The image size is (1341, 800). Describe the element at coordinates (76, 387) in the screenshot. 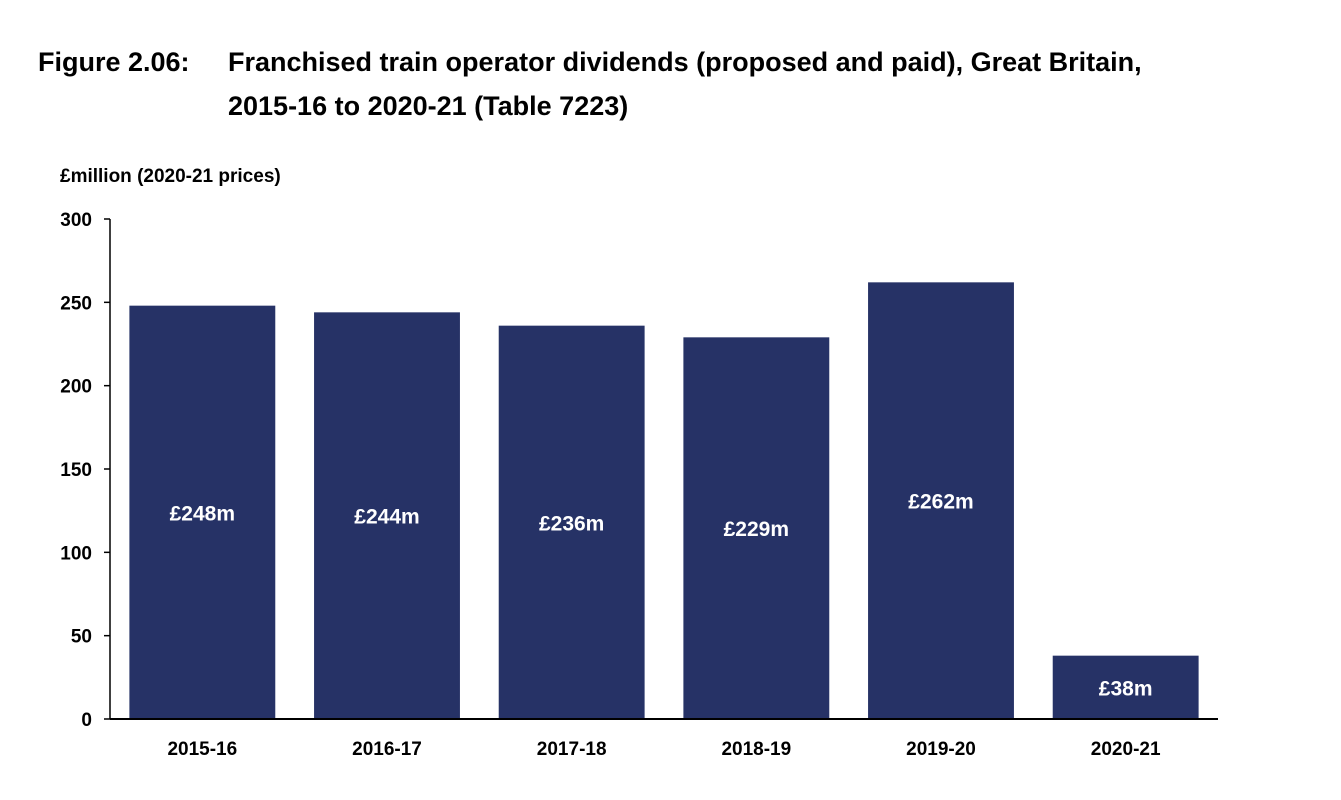

I see `y-tick-label: 200` at that location.